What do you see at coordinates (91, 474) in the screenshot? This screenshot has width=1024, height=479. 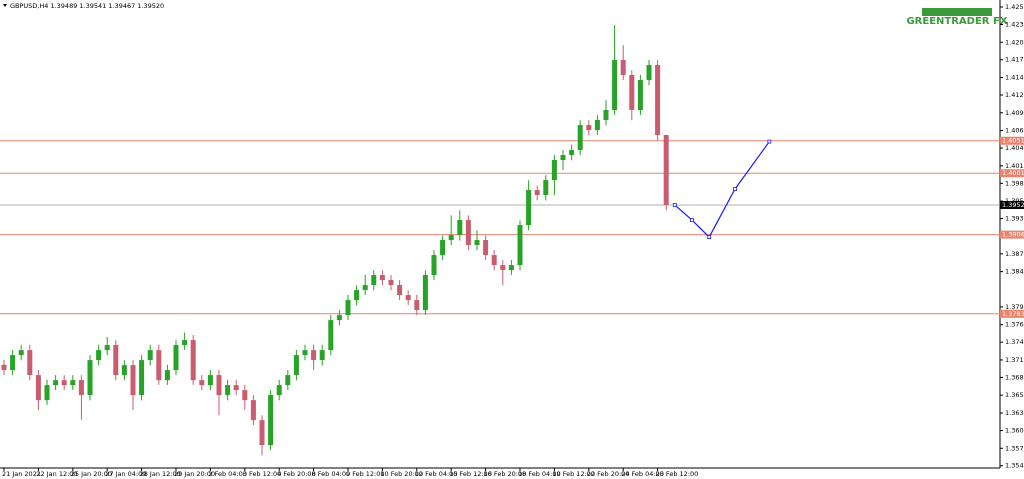 I see `x-tick-label: 25 Jan 20:00` at bounding box center [91, 474].